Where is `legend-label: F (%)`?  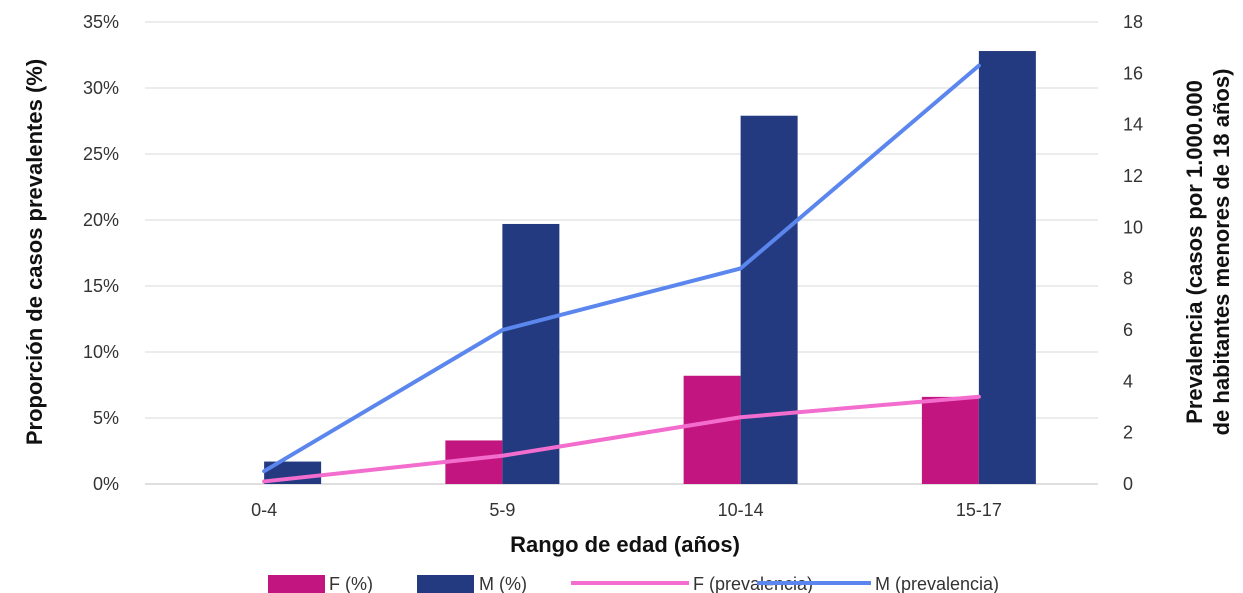 legend-label: F (%) is located at coordinates (351, 583).